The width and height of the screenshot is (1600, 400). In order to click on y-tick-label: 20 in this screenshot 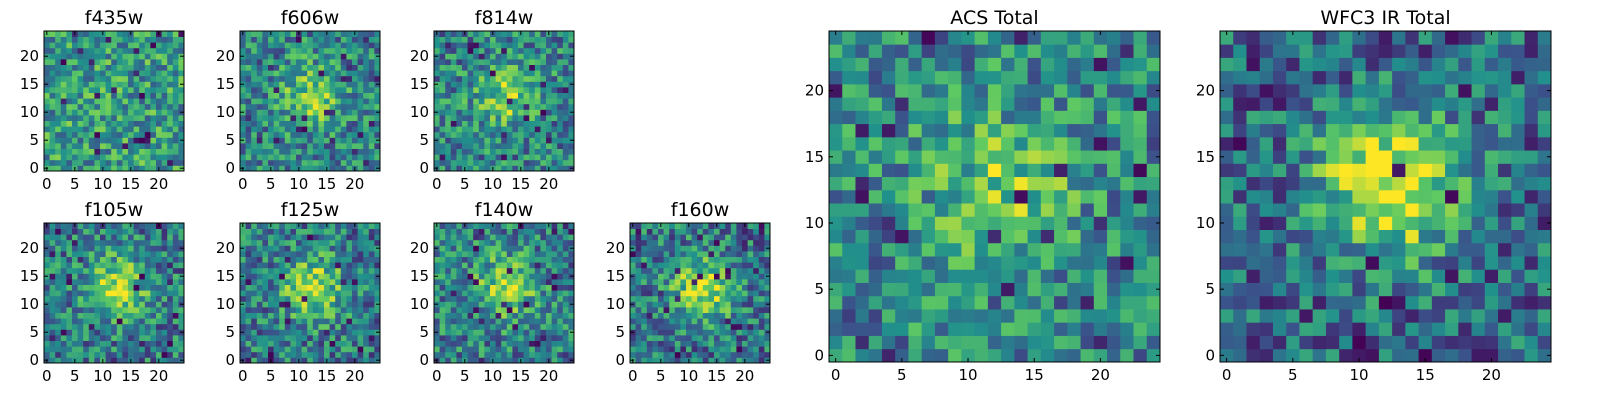, I will do `click(419, 56)`.